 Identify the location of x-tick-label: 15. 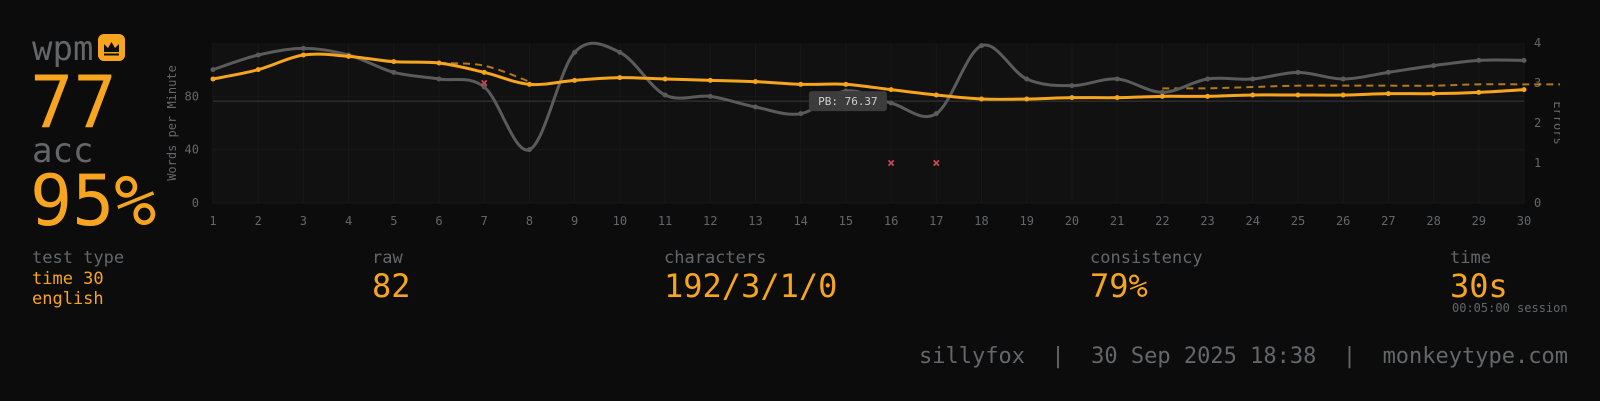
(846, 221).